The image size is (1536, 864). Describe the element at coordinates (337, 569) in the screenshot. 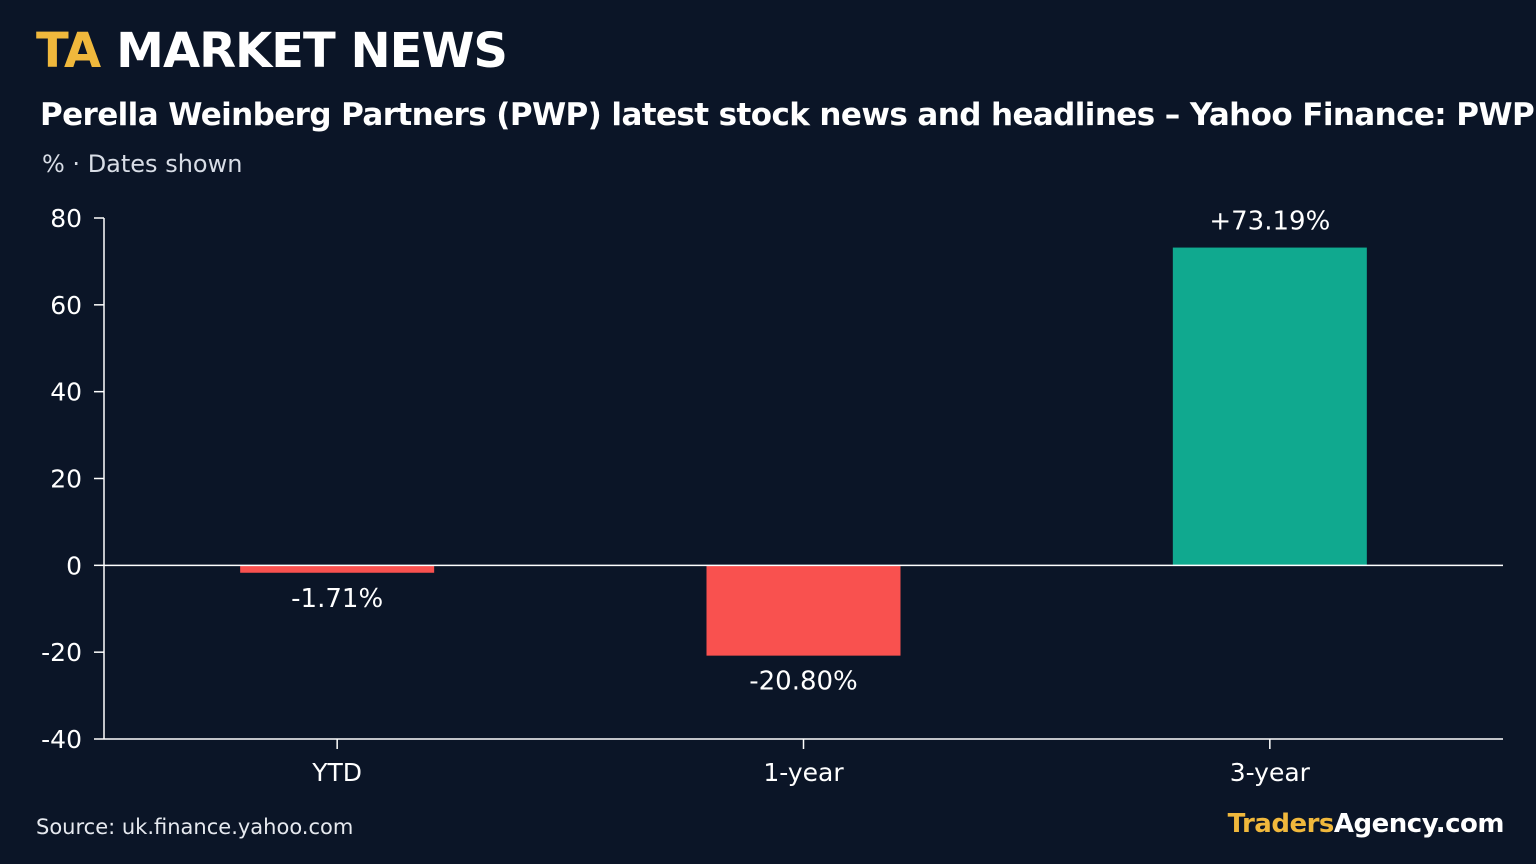

I see `bar-ytd` at that location.